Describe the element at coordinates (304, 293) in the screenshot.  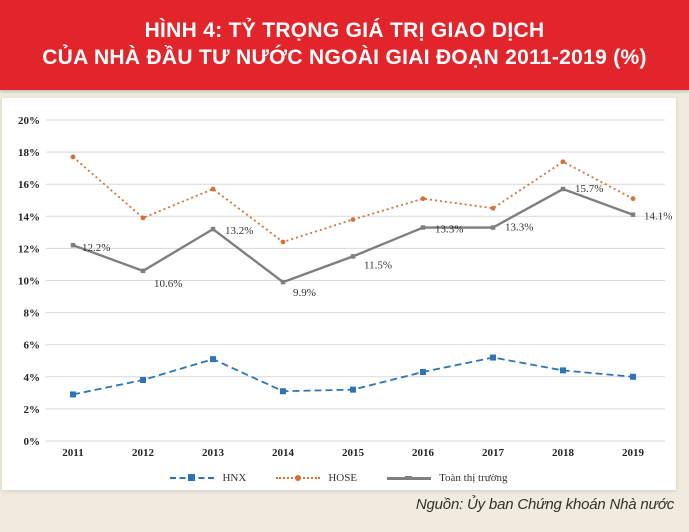
I see `data-point-label: 9.9%` at that location.